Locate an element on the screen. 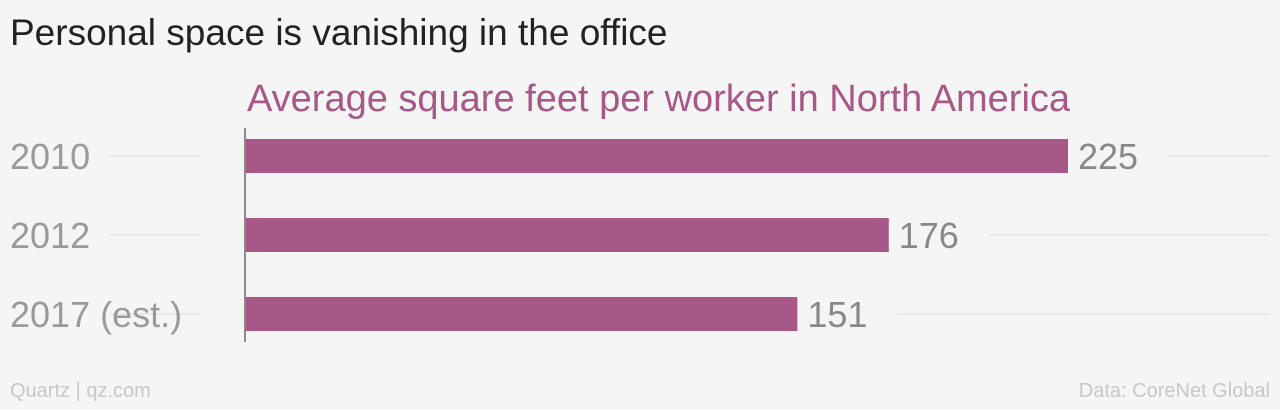 This screenshot has width=1280, height=410. data-label: 176 is located at coordinates (929, 235).